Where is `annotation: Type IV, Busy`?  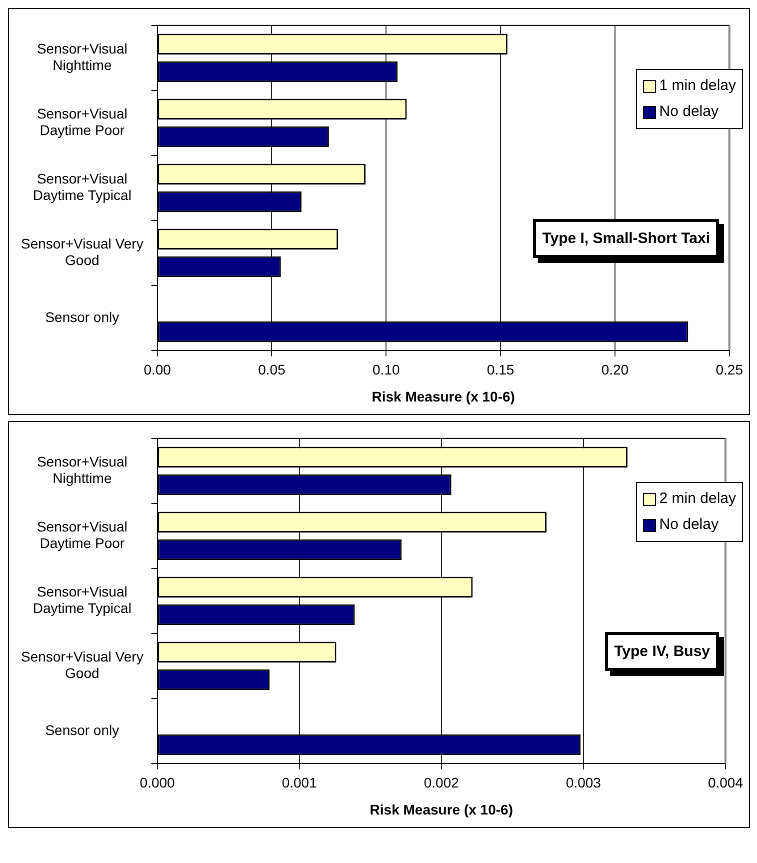 annotation: Type IV, Busy is located at coordinates (662, 651).